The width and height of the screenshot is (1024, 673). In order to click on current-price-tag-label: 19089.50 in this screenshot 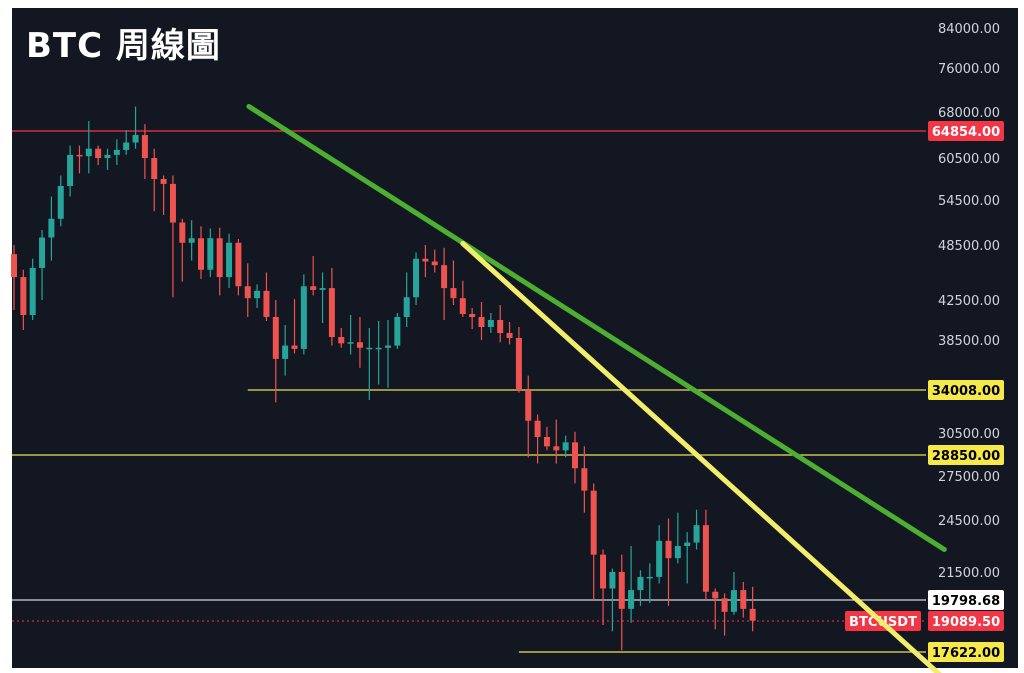, I will do `click(966, 622)`.